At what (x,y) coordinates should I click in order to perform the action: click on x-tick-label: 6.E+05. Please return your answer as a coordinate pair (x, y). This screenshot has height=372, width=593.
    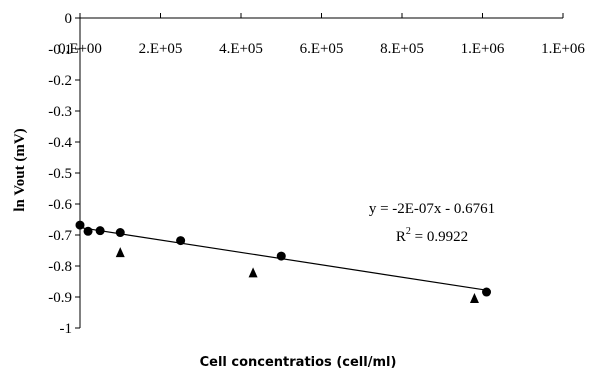
    Looking at the image, I should click on (322, 49).